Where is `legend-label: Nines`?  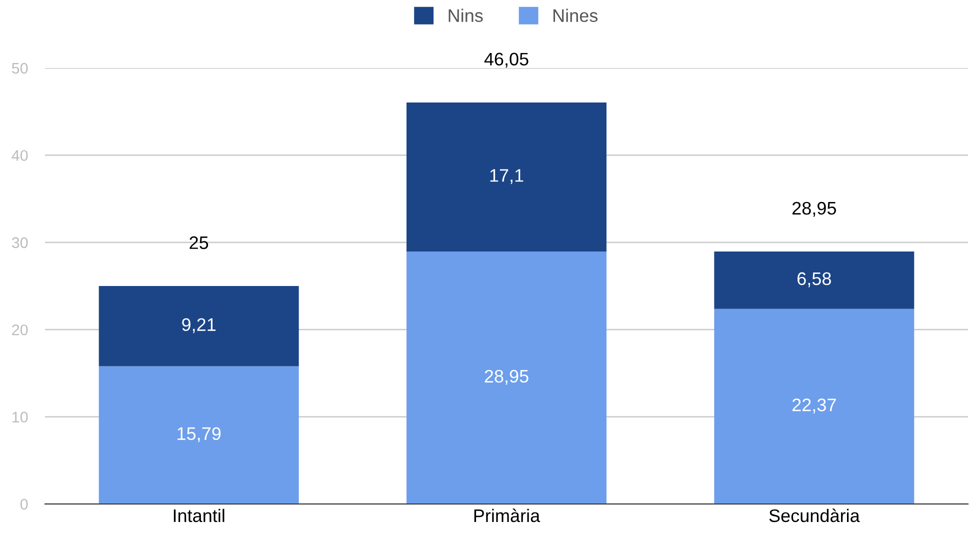
legend-label: Nines is located at coordinates (576, 15).